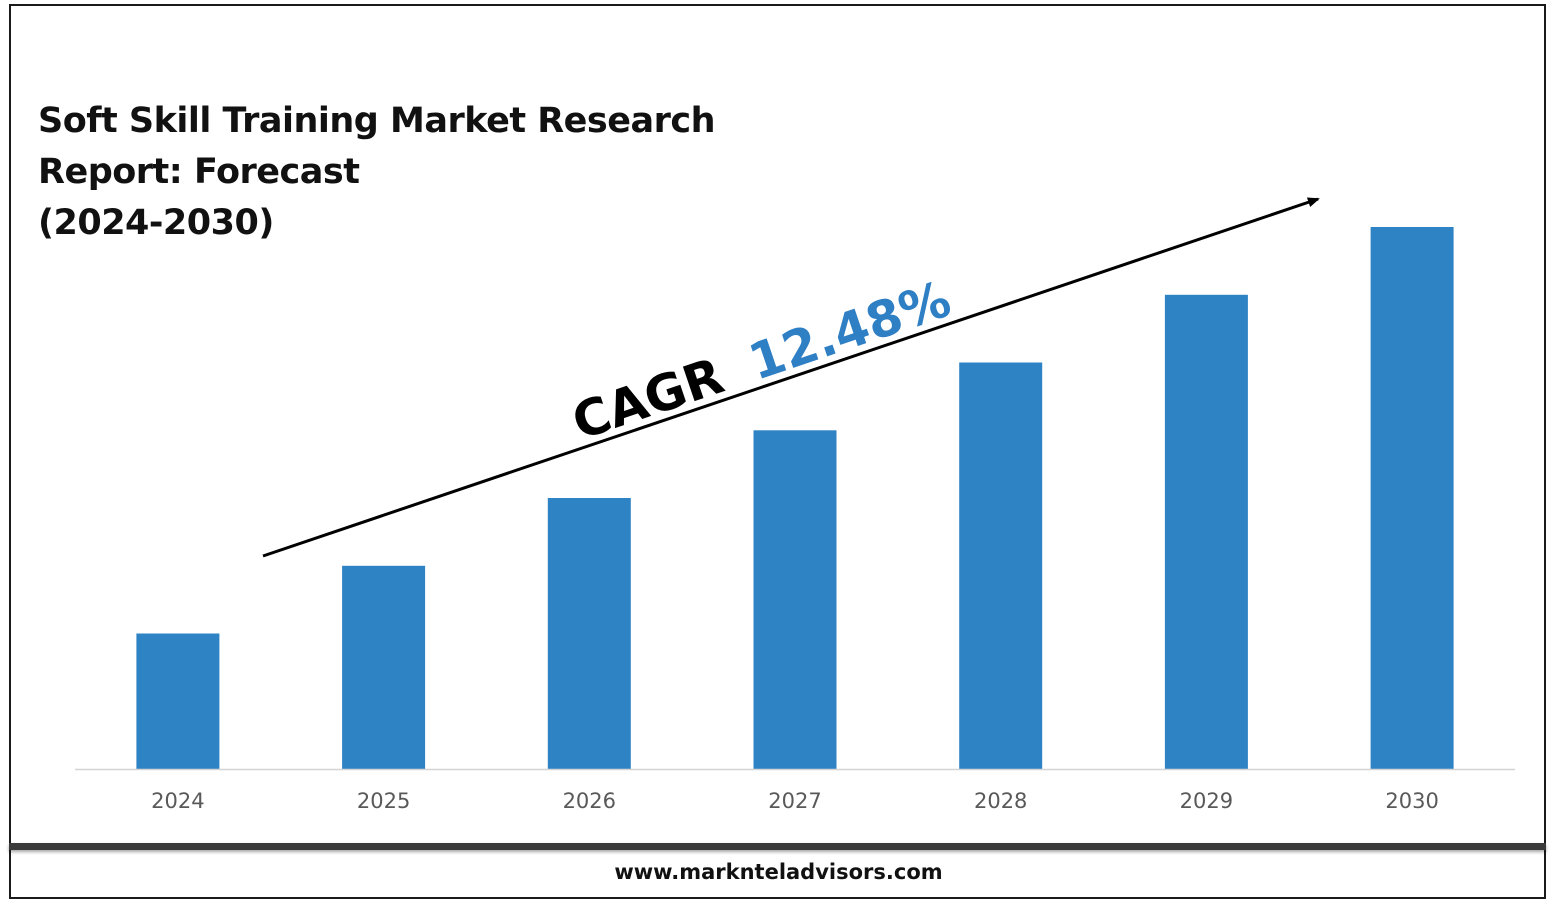 The image size is (1557, 907). What do you see at coordinates (589, 801) in the screenshot?
I see `x-tick-label-2026: 2026` at bounding box center [589, 801].